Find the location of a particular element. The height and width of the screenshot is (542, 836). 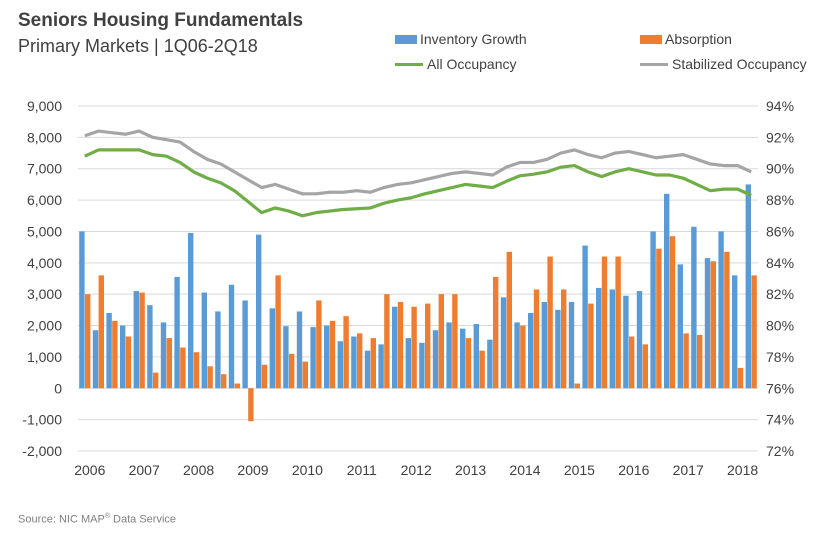

stabilized-occupancy-line is located at coordinates (418, 162).